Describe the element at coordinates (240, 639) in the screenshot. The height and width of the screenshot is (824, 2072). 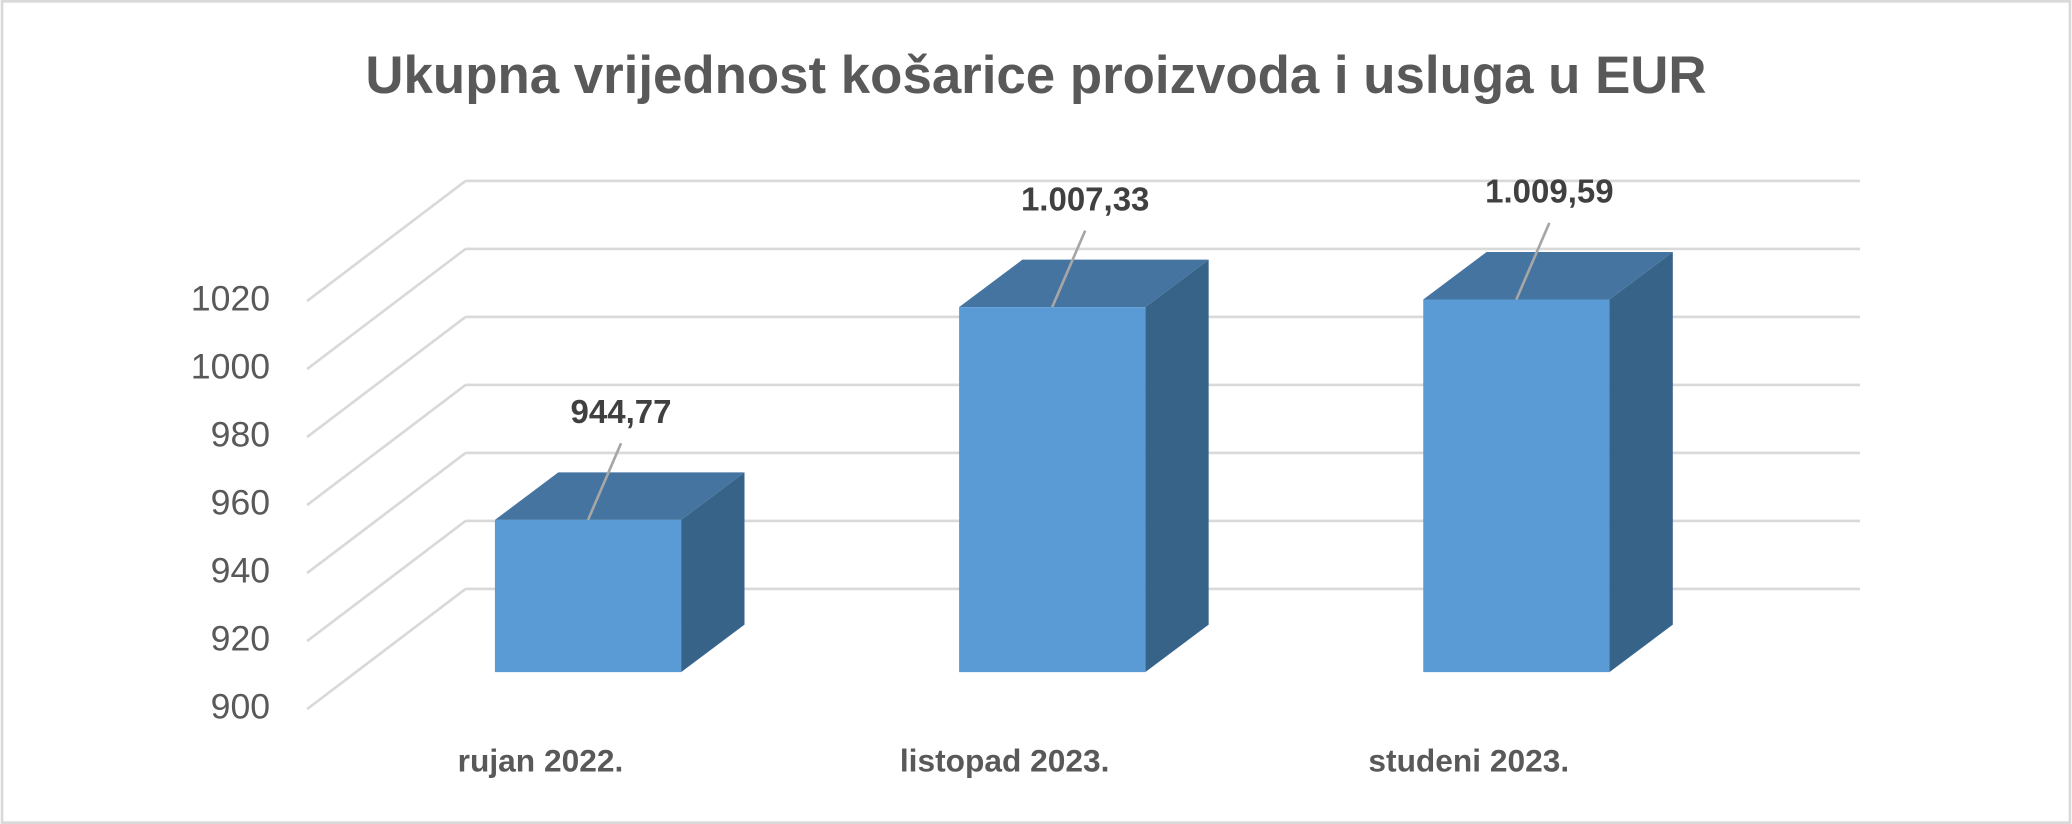
I see `y-tick-label: 920` at that location.